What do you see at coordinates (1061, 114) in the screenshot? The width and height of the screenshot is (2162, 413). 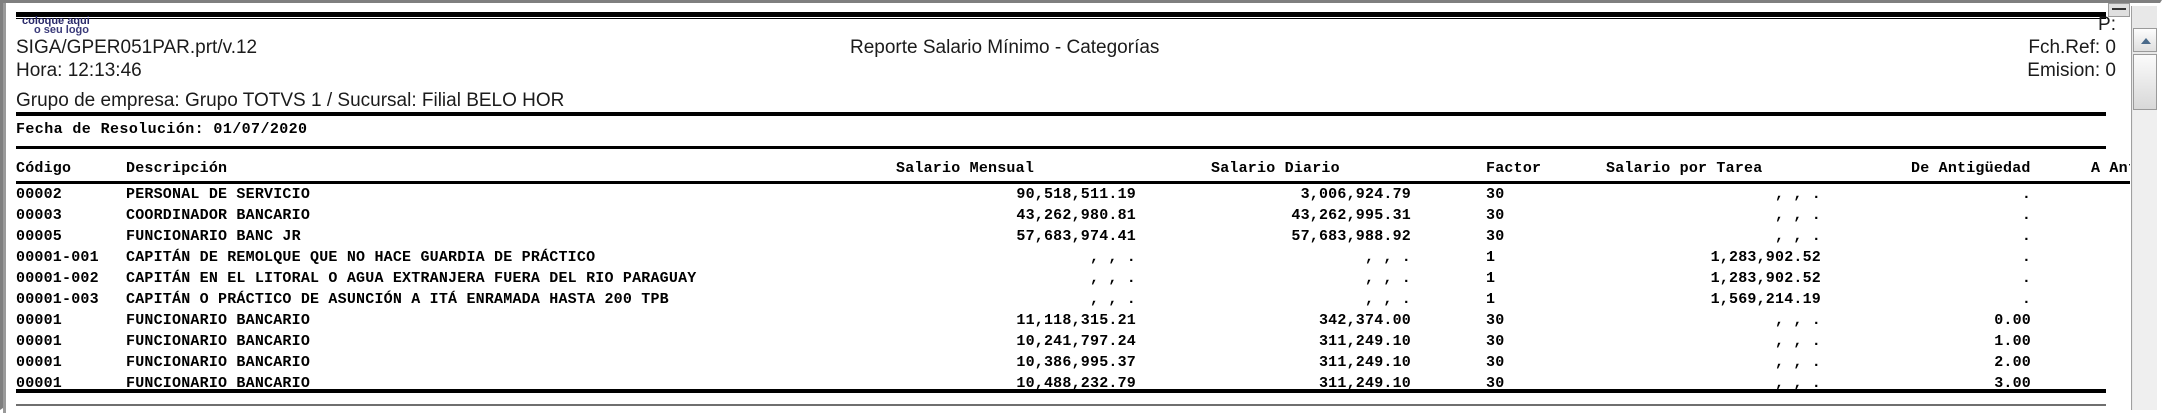 I see `header-separator-rule` at bounding box center [1061, 114].